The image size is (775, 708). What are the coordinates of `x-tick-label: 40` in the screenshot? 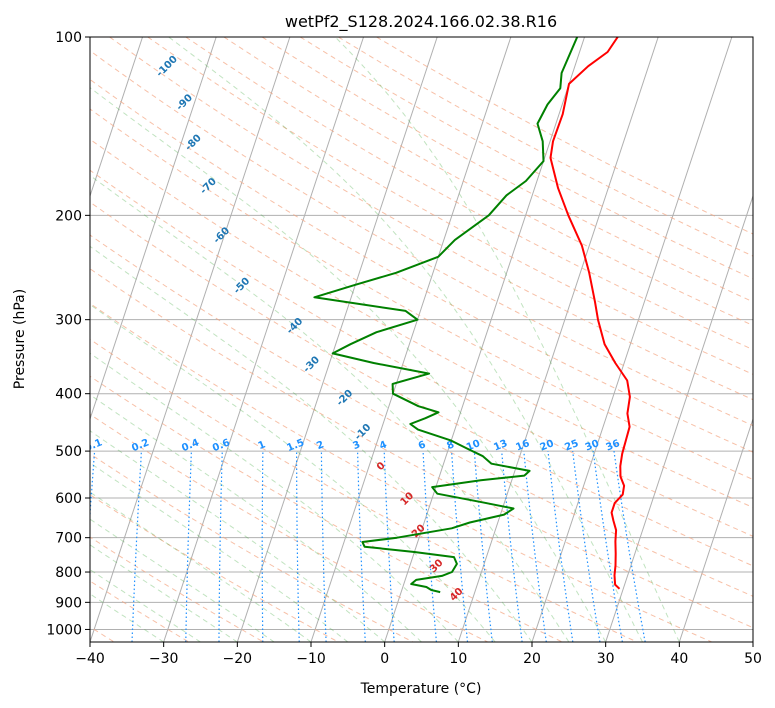 It's located at (679, 659).